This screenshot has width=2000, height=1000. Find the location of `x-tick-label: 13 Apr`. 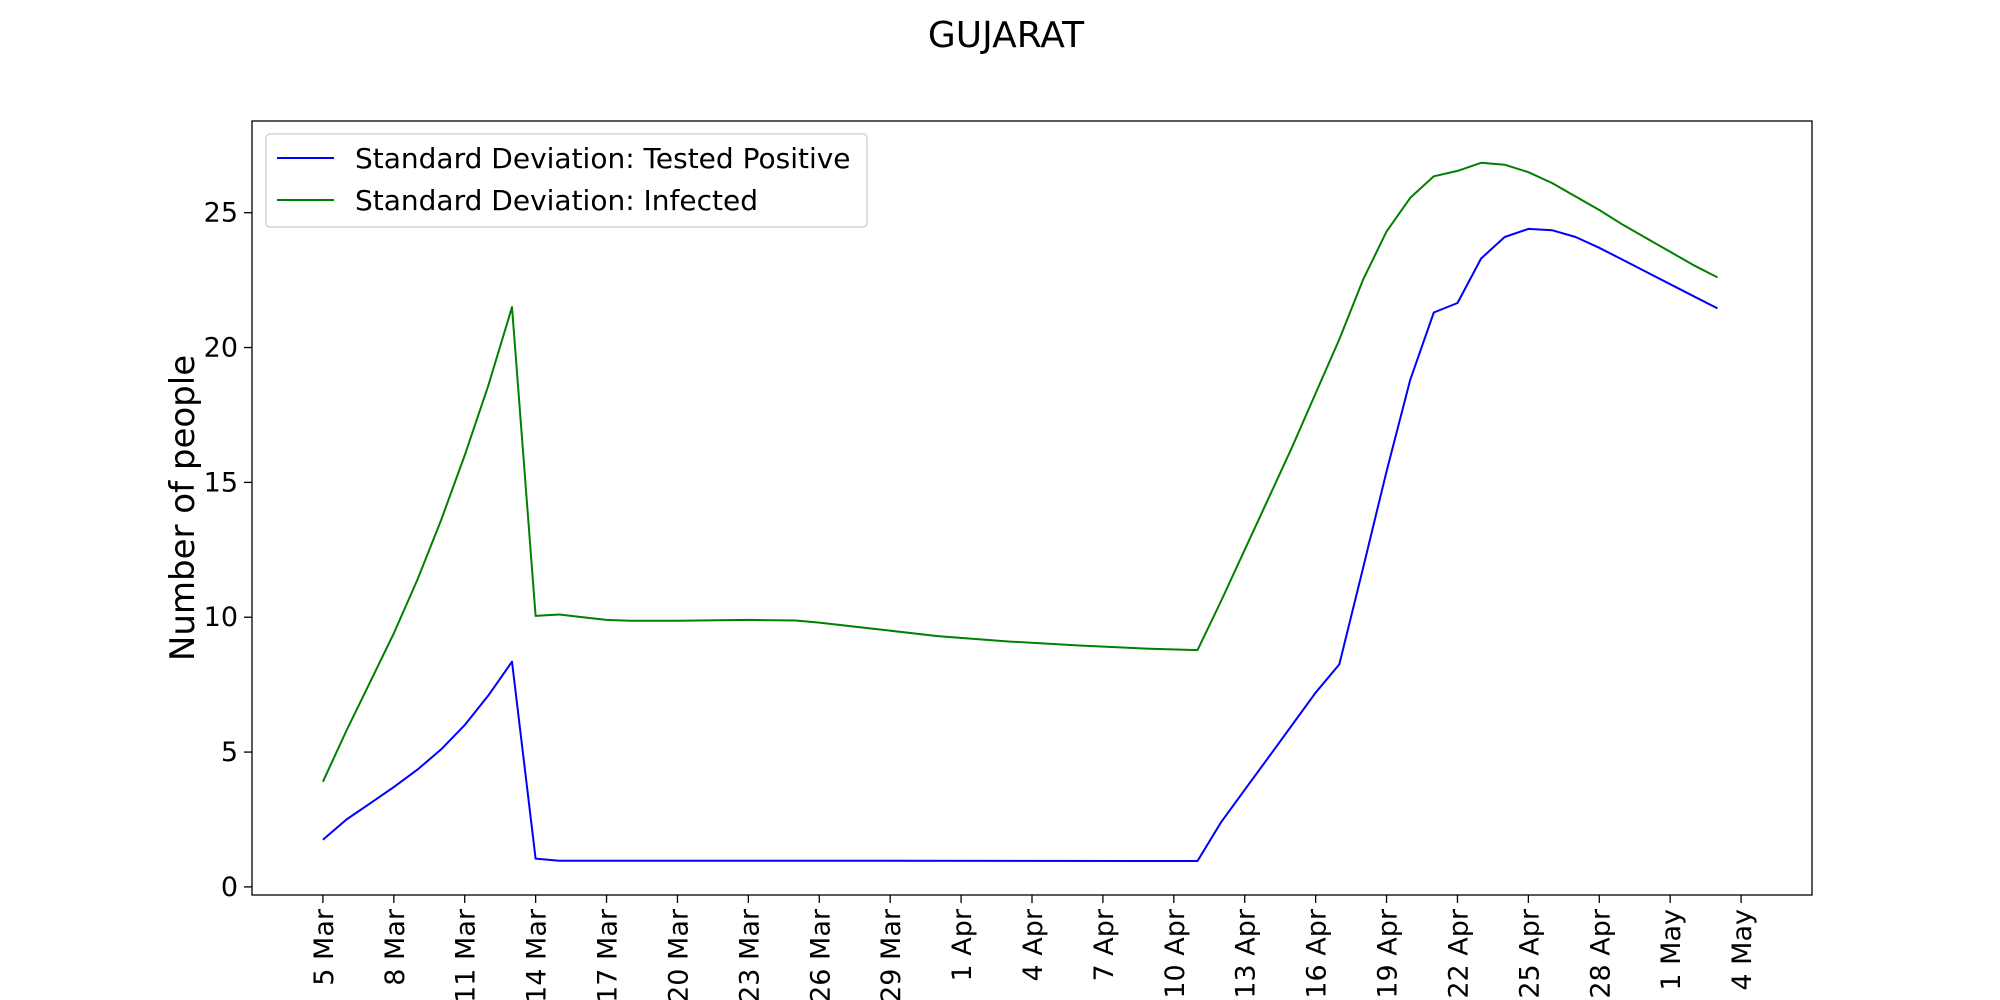

x-tick-label: 13 Apr is located at coordinates (1246, 953).